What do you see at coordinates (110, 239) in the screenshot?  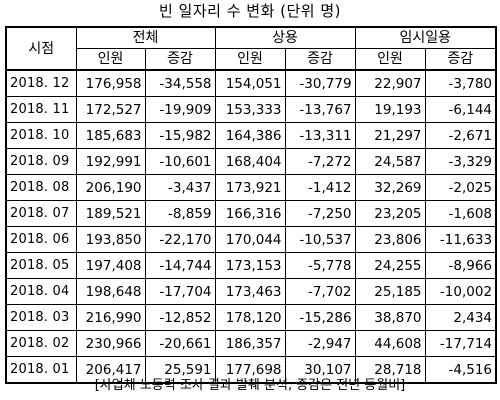 I see `value-cell: 193,850` at bounding box center [110, 239].